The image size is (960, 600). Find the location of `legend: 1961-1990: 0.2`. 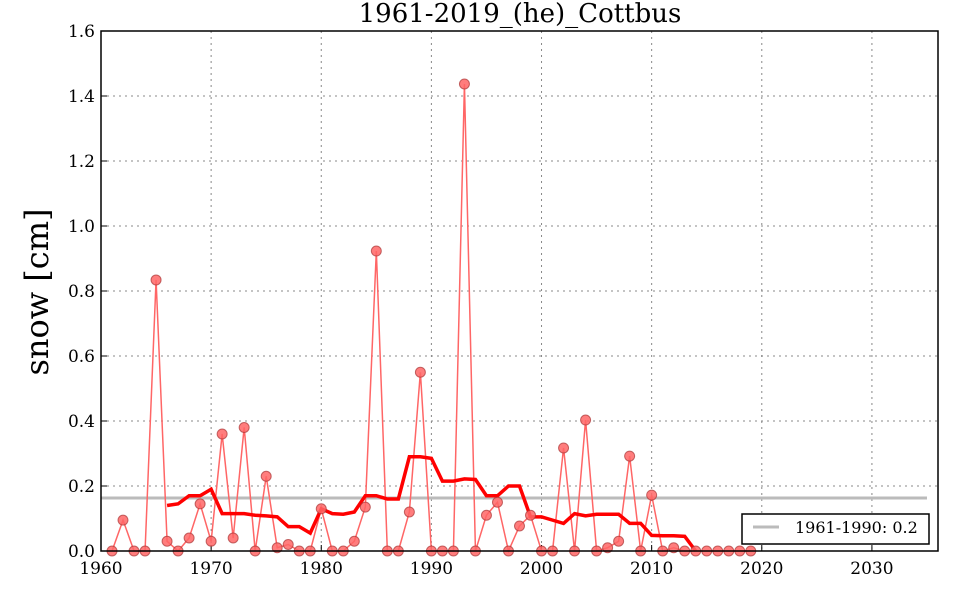

legend: 1961-1990: 0.2 is located at coordinates (835, 529).